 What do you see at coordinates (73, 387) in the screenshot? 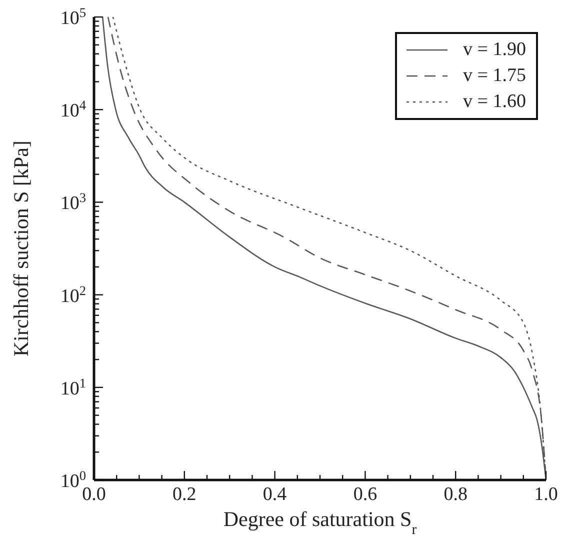
I see `y-tick-label: 10$^{1}$` at bounding box center [73, 387].